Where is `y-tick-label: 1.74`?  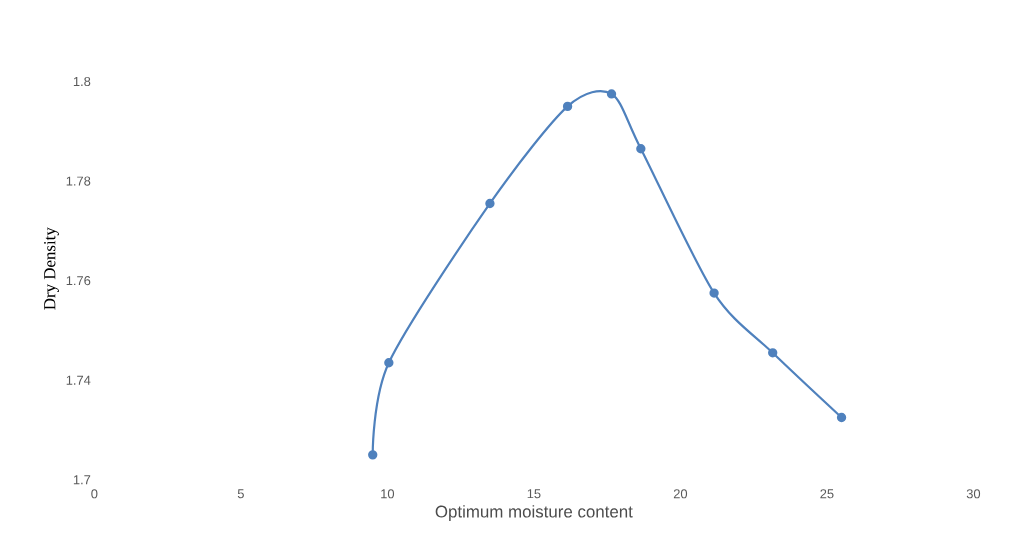
y-tick-label: 1.74 is located at coordinates (78, 380).